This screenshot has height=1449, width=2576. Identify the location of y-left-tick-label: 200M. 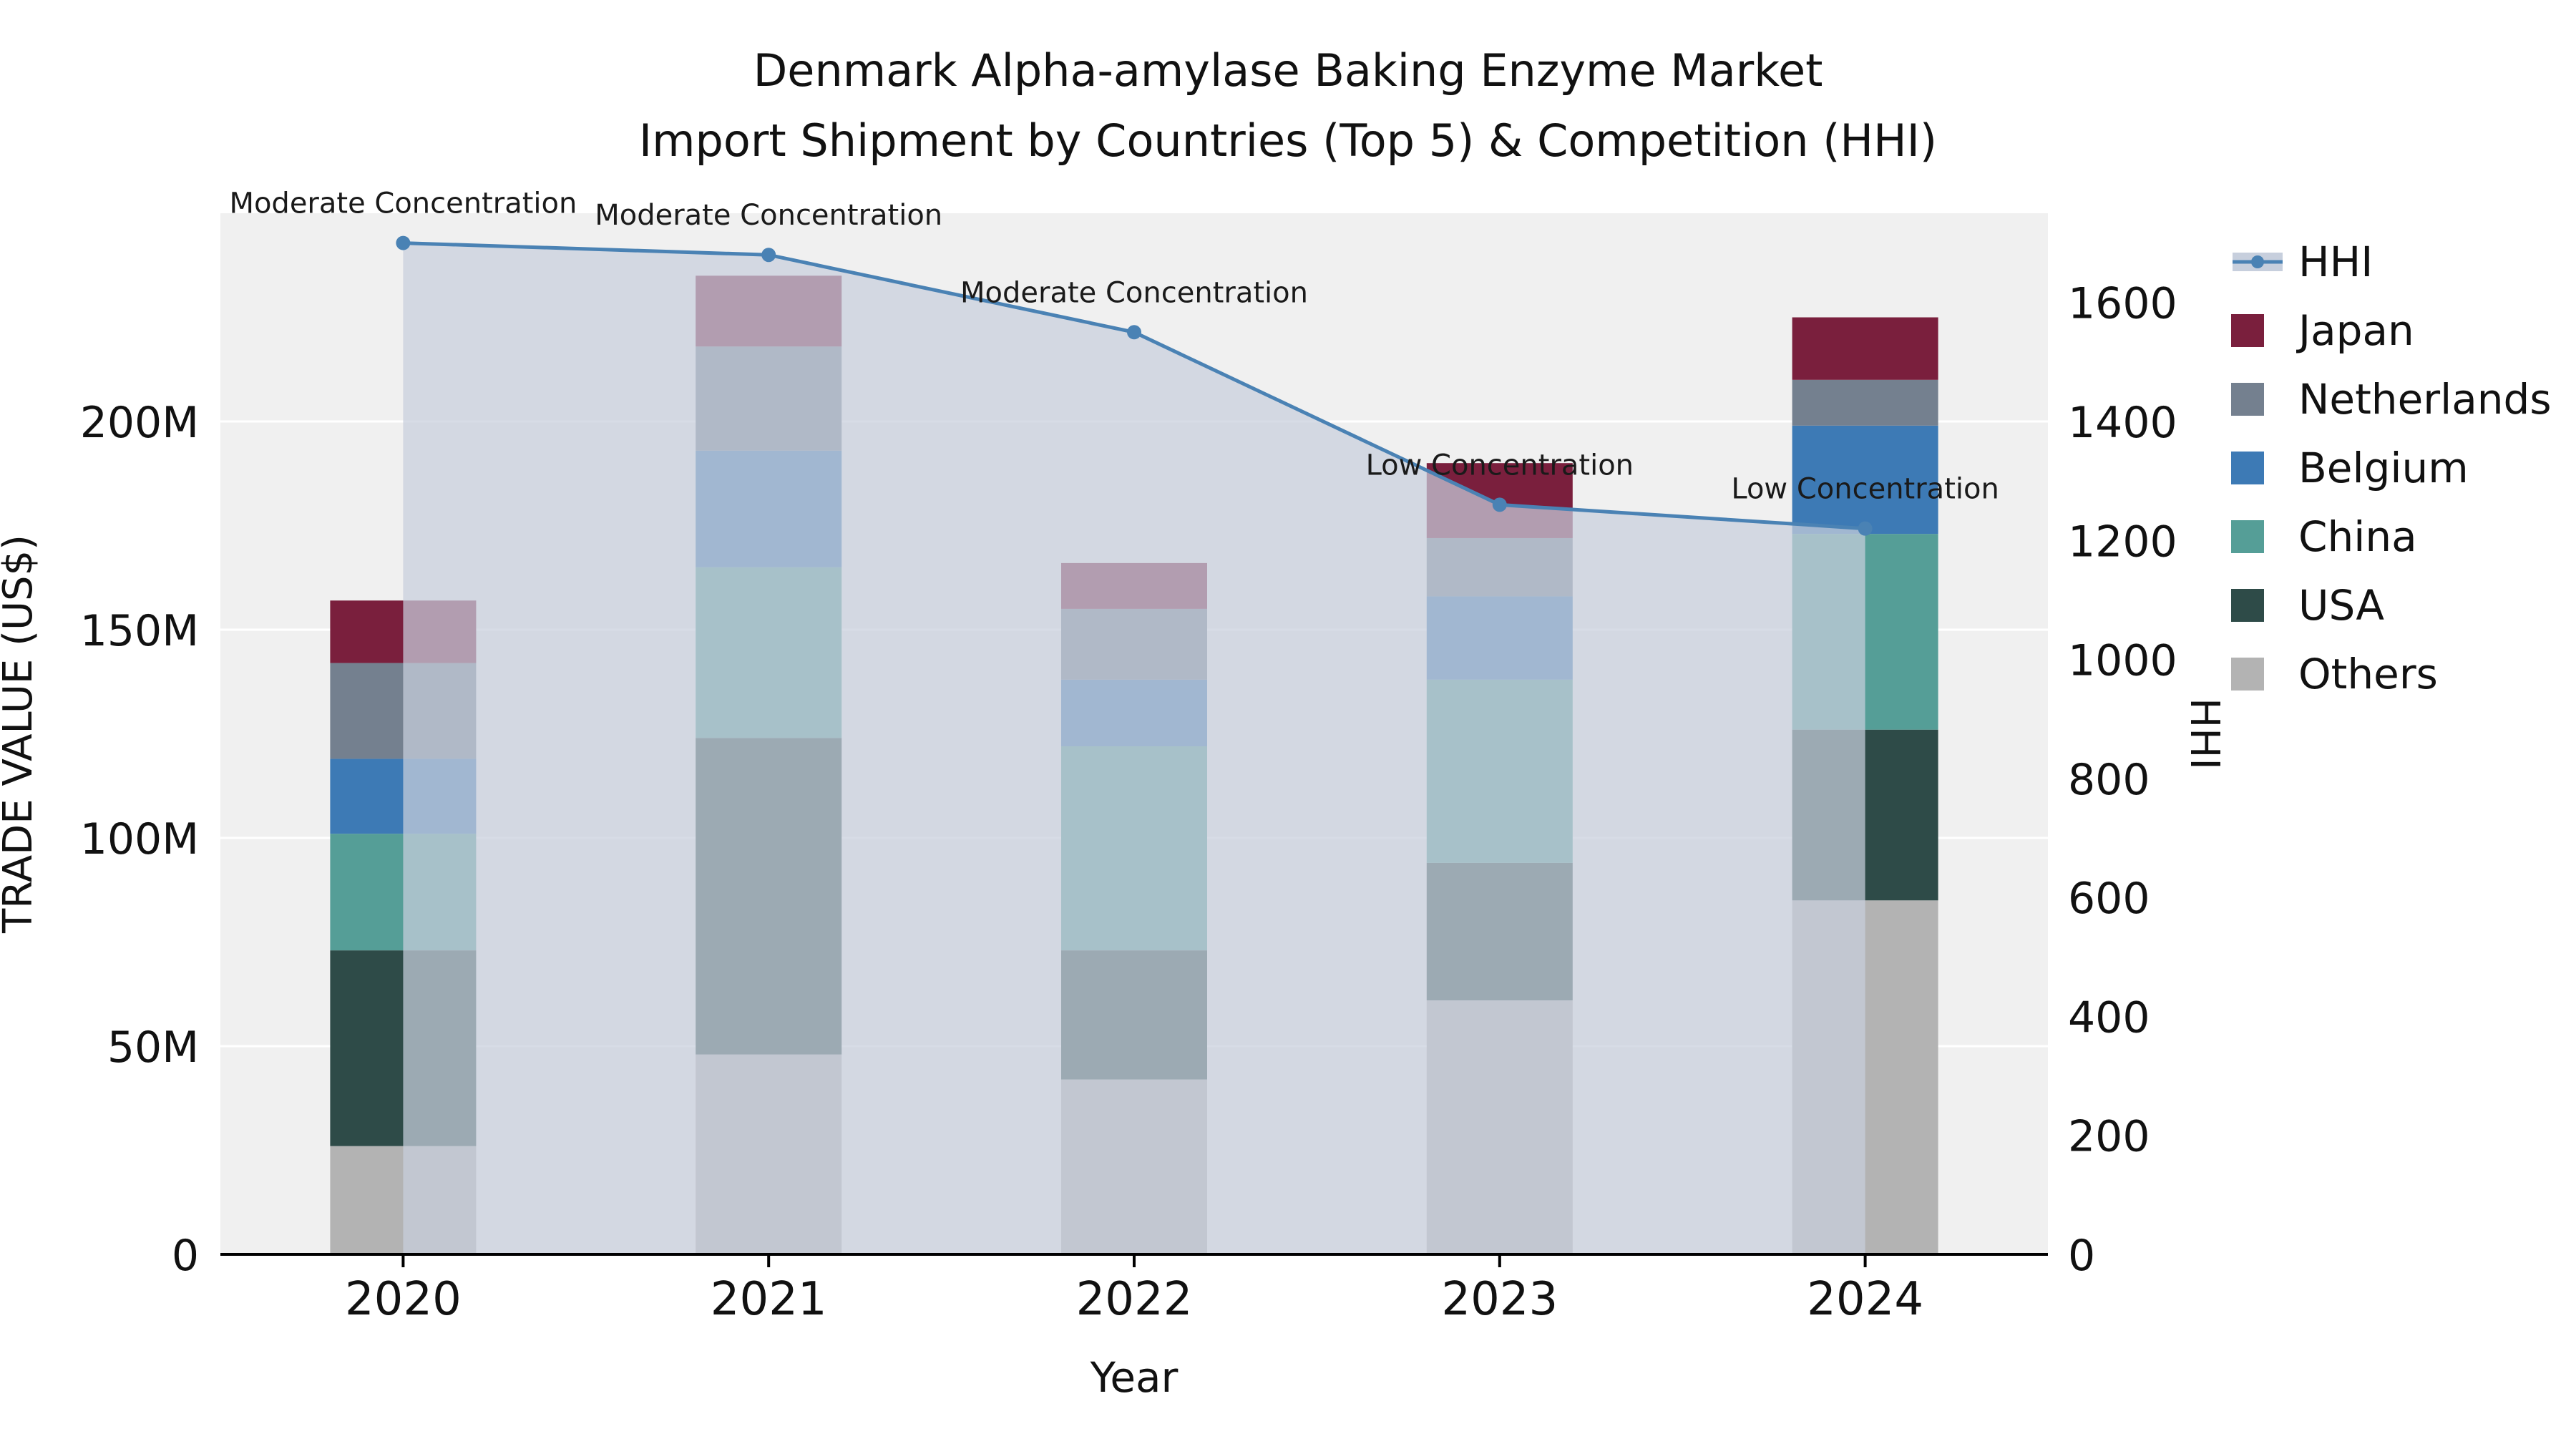
(139, 423).